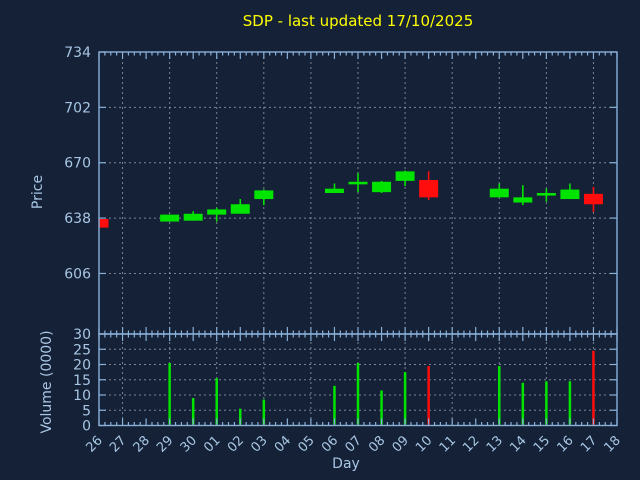 Image resolution: width=640 pixels, height=480 pixels. Describe the element at coordinates (82, 381) in the screenshot. I see `volume-tick-label: 15` at that location.